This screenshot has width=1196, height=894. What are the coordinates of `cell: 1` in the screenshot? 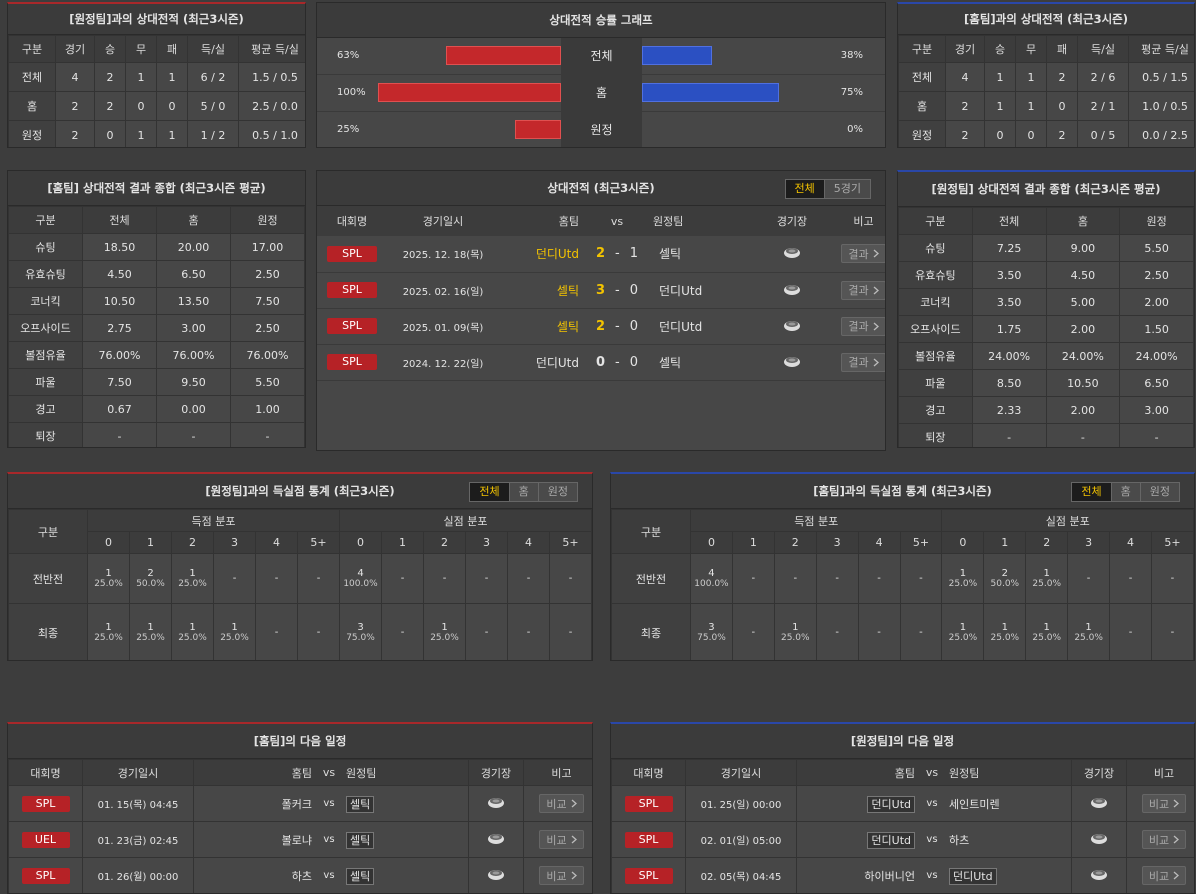 It's located at (1000, 77).